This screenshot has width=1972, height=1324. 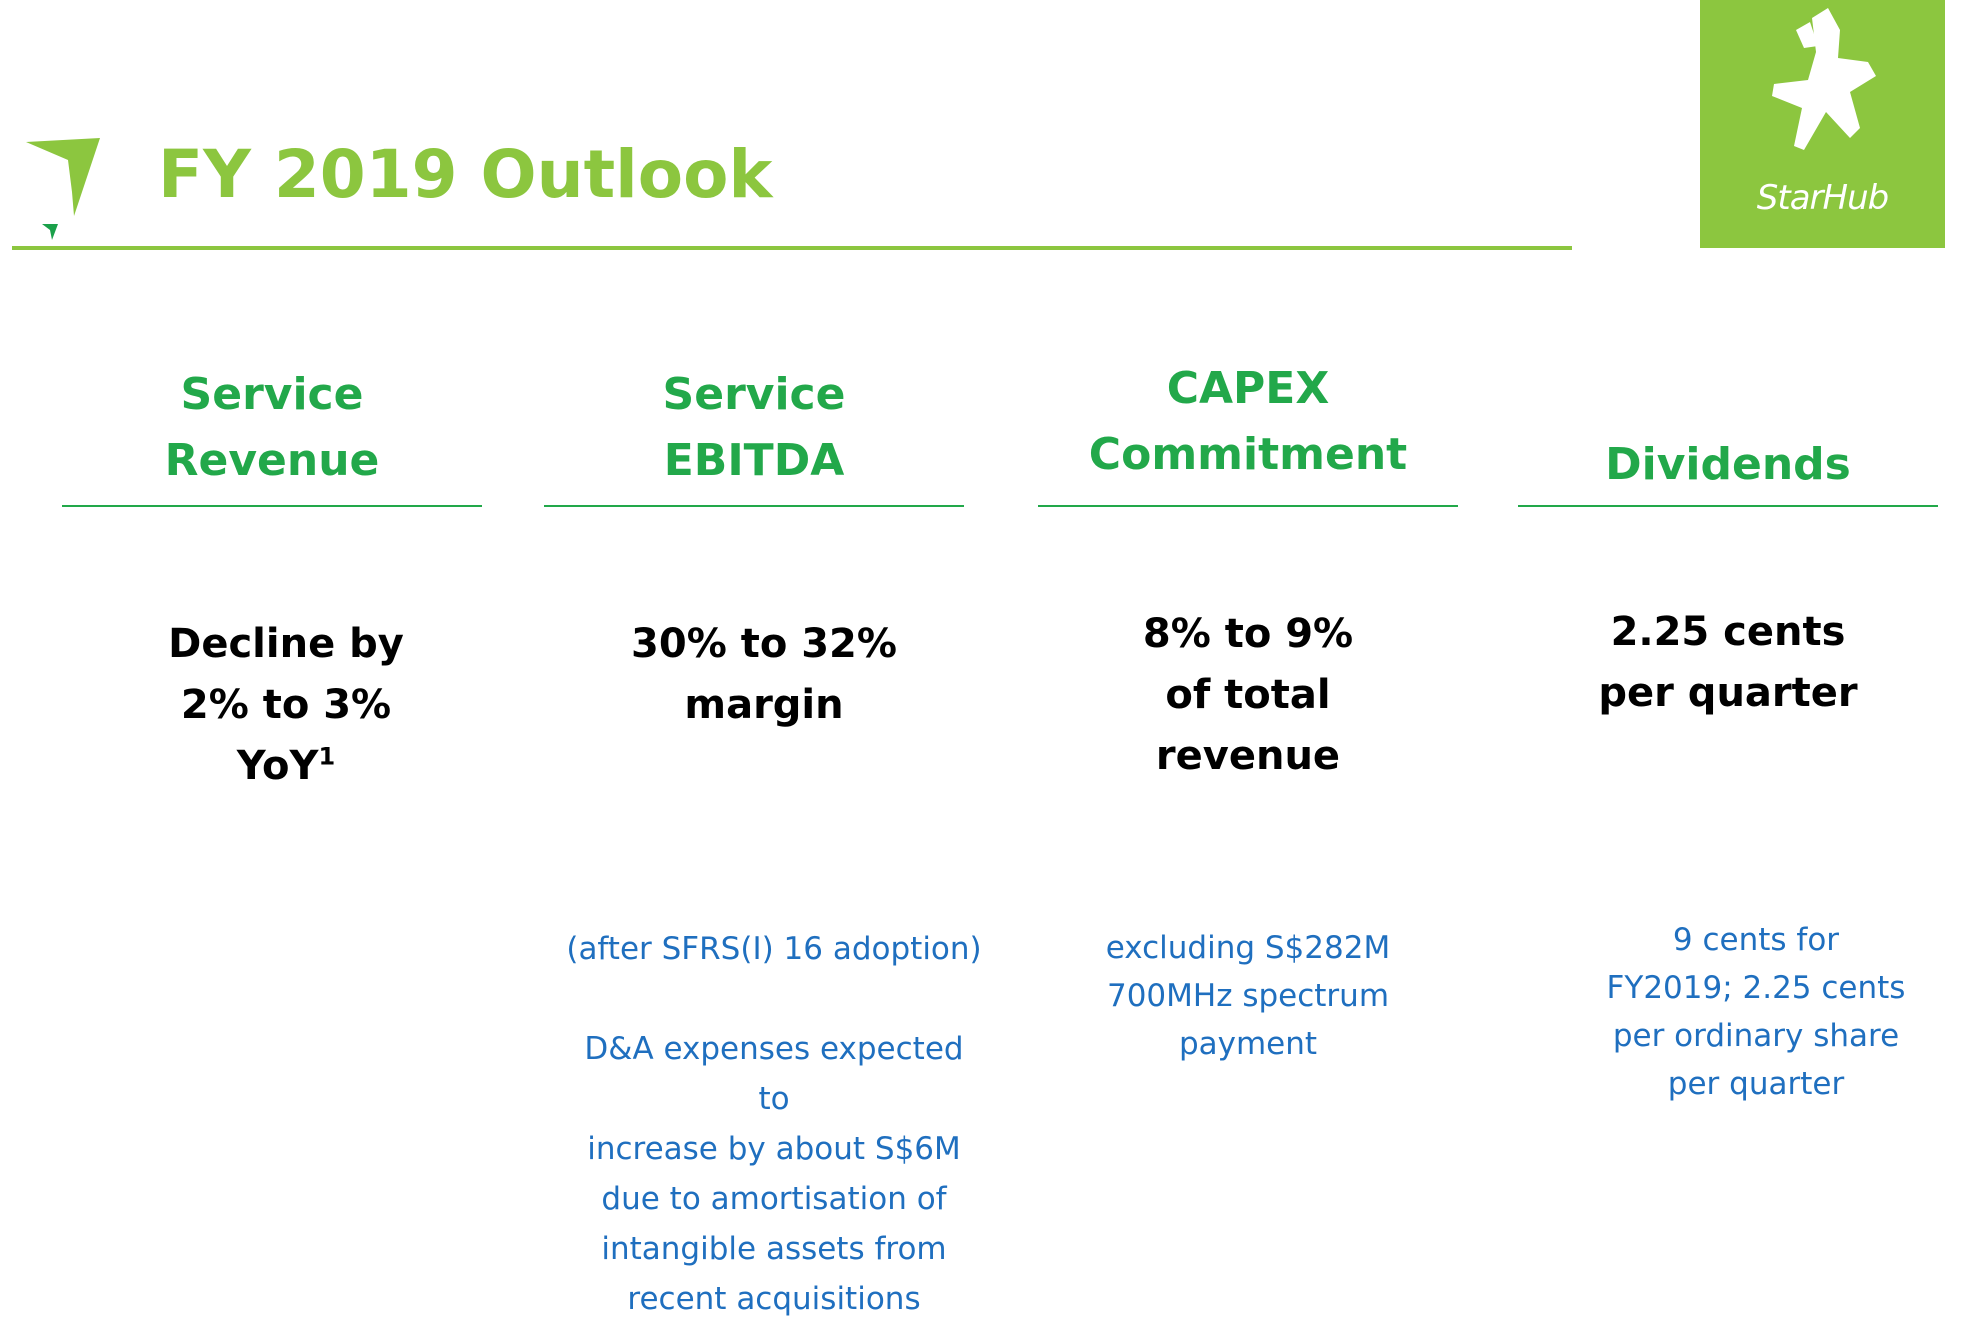 I want to click on column-heading: Dividends, so click(x=1728, y=464).